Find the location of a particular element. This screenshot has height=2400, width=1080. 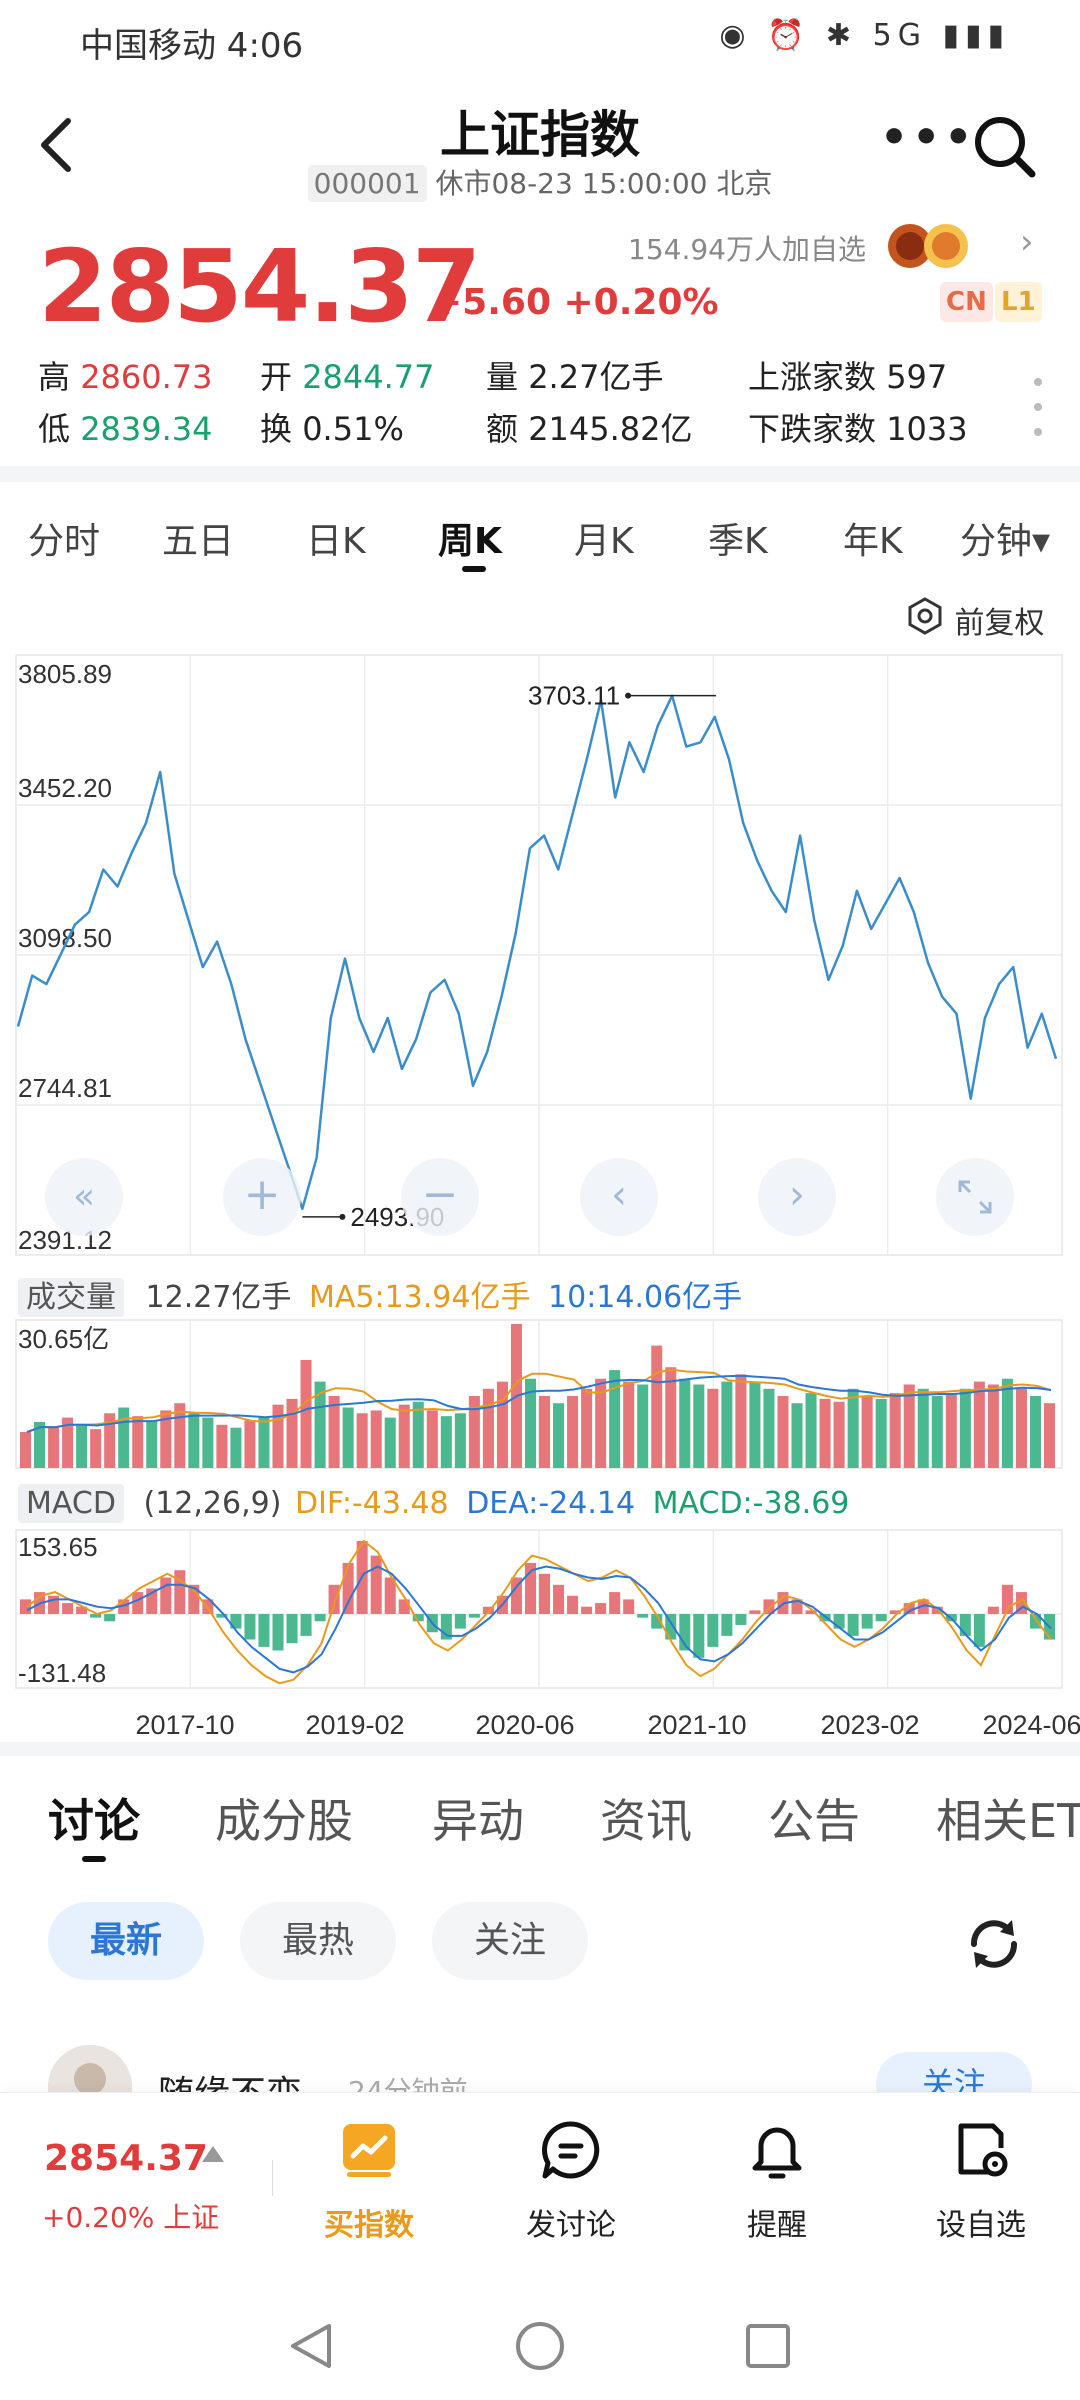

tab-daily-k: 日K is located at coordinates (336, 541).